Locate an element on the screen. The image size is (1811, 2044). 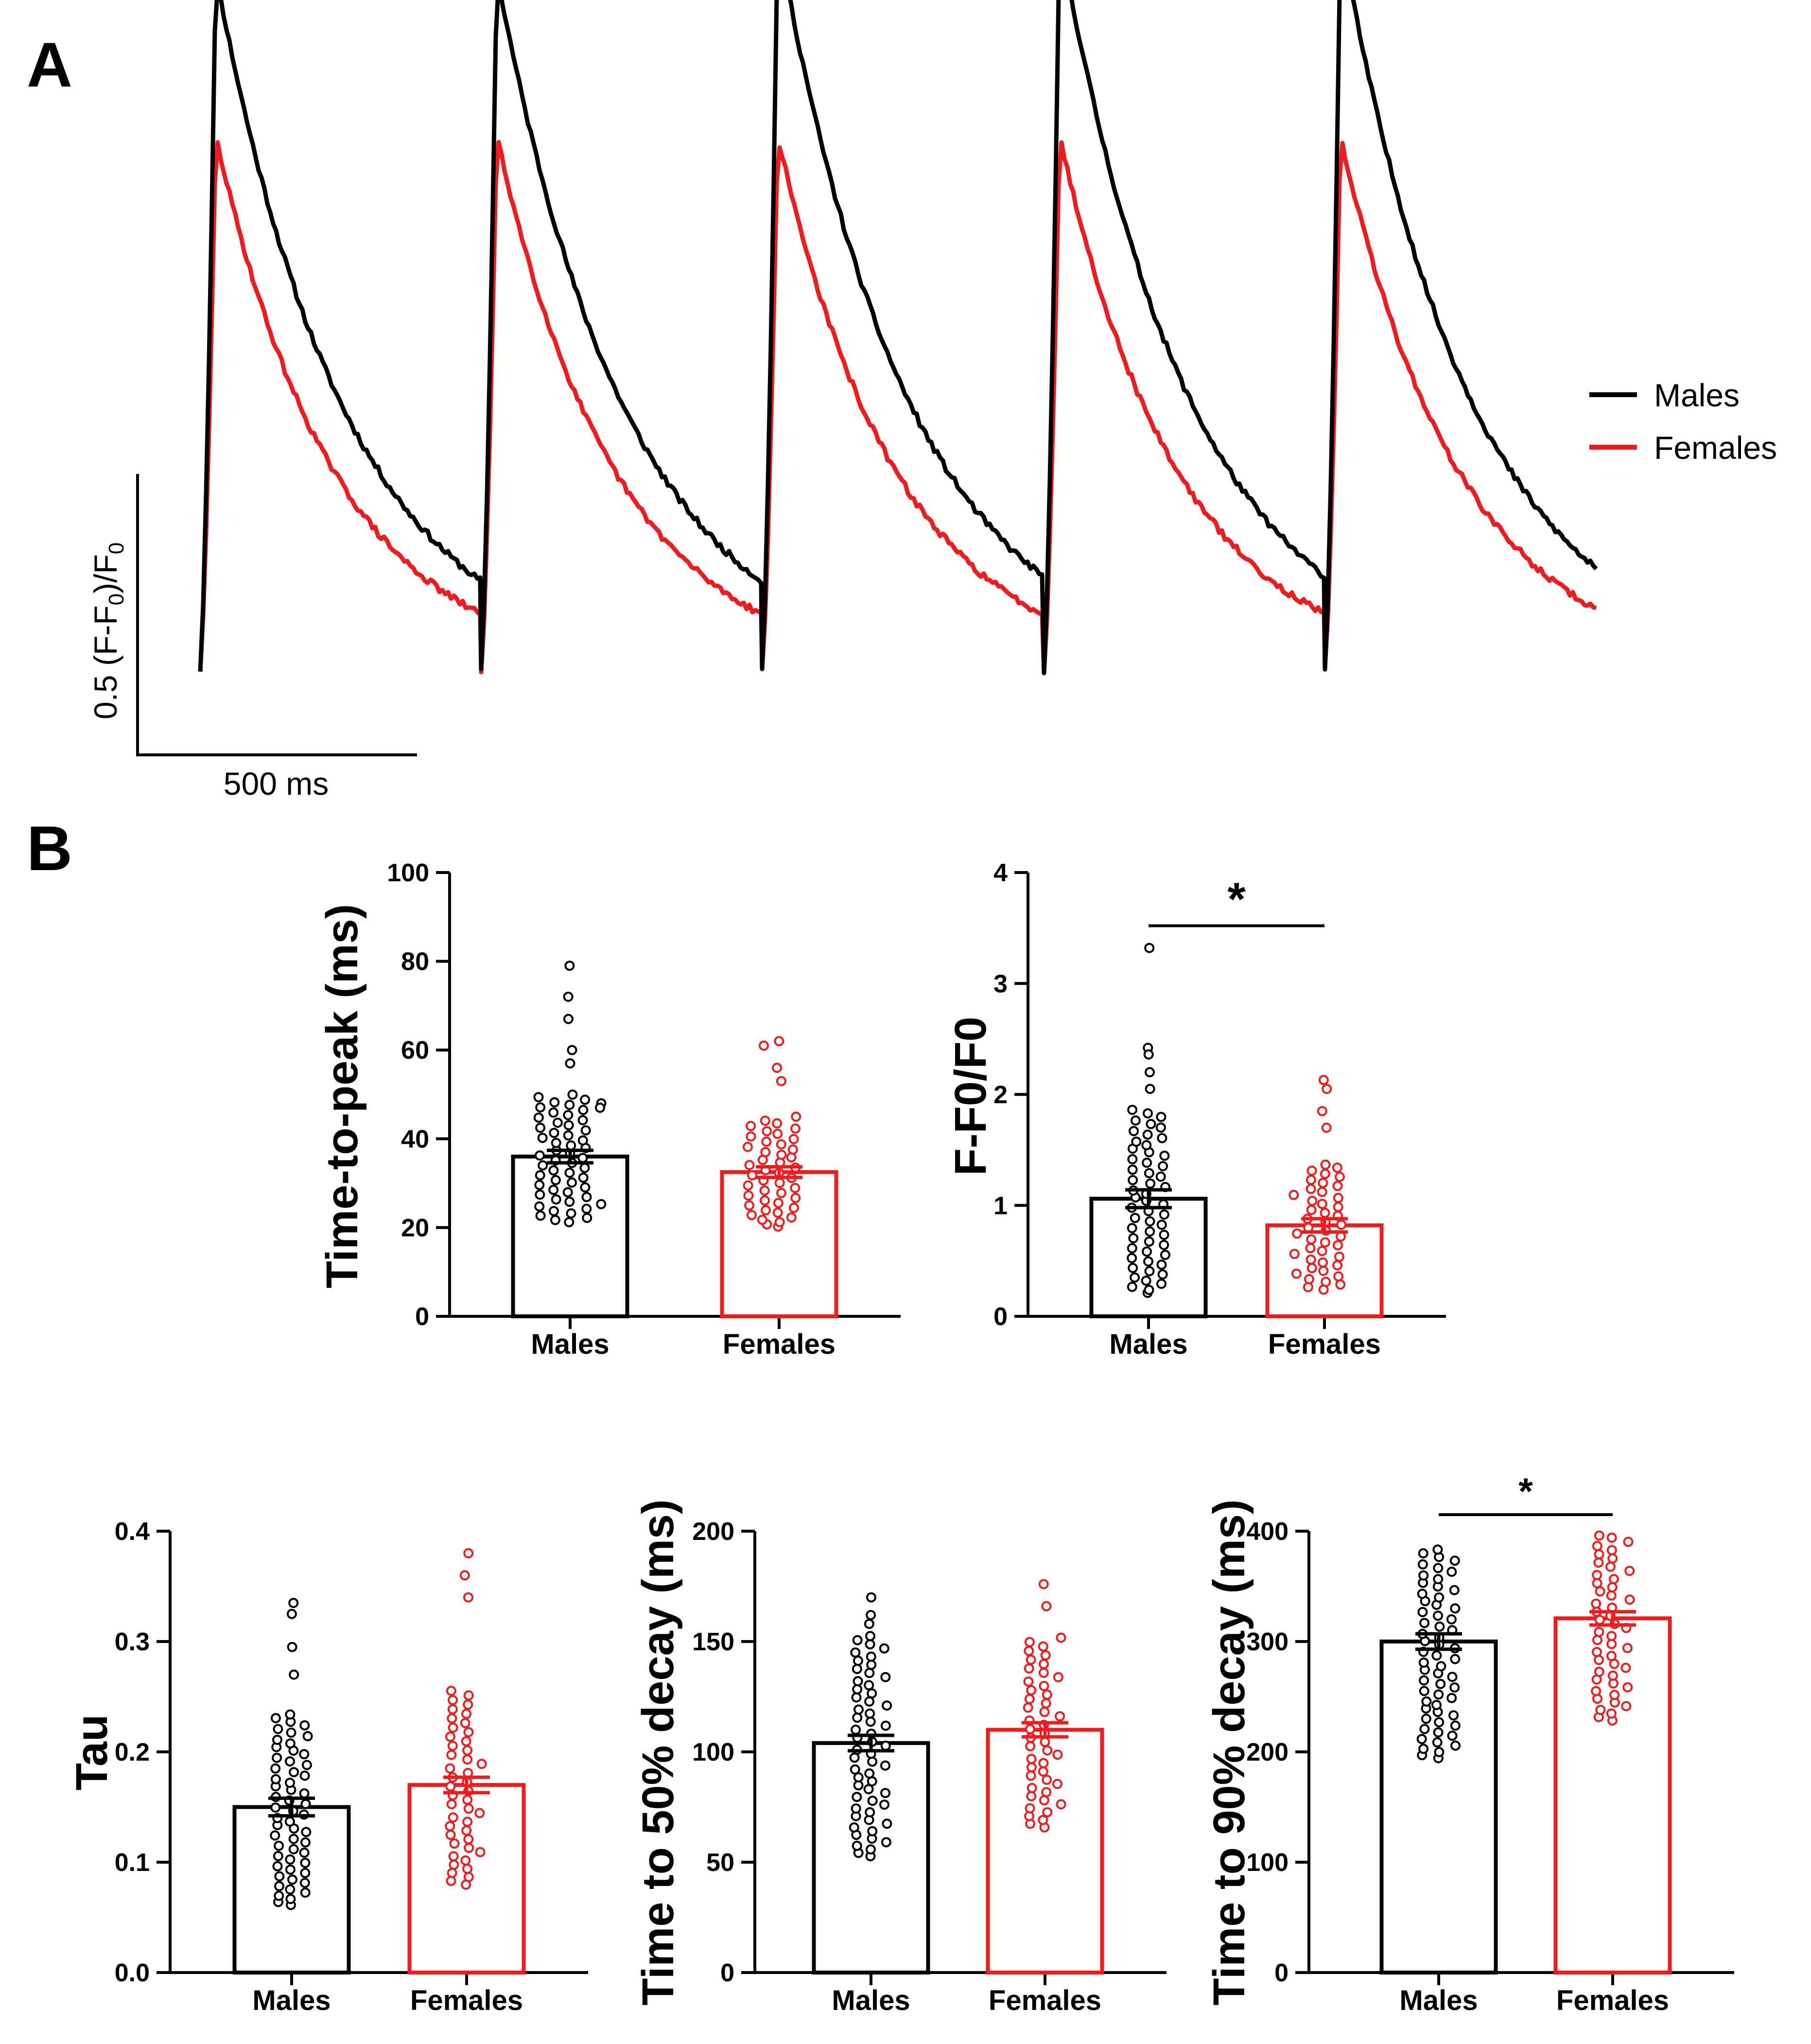
y-axis-title: F-F0/F0 is located at coordinates (970, 1096).